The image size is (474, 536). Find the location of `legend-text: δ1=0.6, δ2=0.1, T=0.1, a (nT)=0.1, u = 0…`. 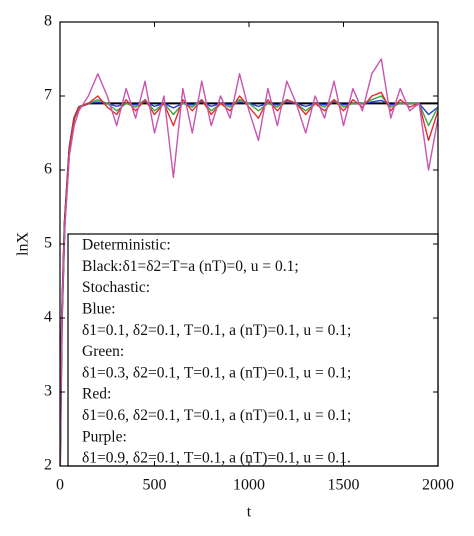

legend-text: δ1=0.6, δ2=0.1, T=0.1, a (nT)=0.1, u = 0… is located at coordinates (216, 415).